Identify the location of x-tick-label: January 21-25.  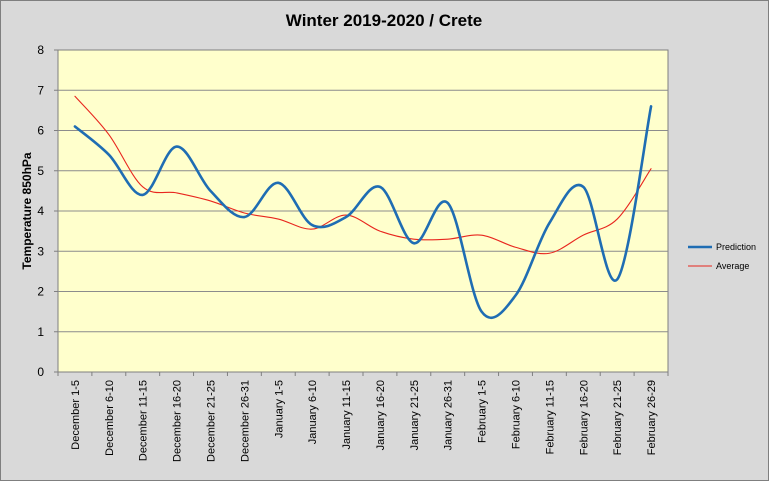
(415, 415).